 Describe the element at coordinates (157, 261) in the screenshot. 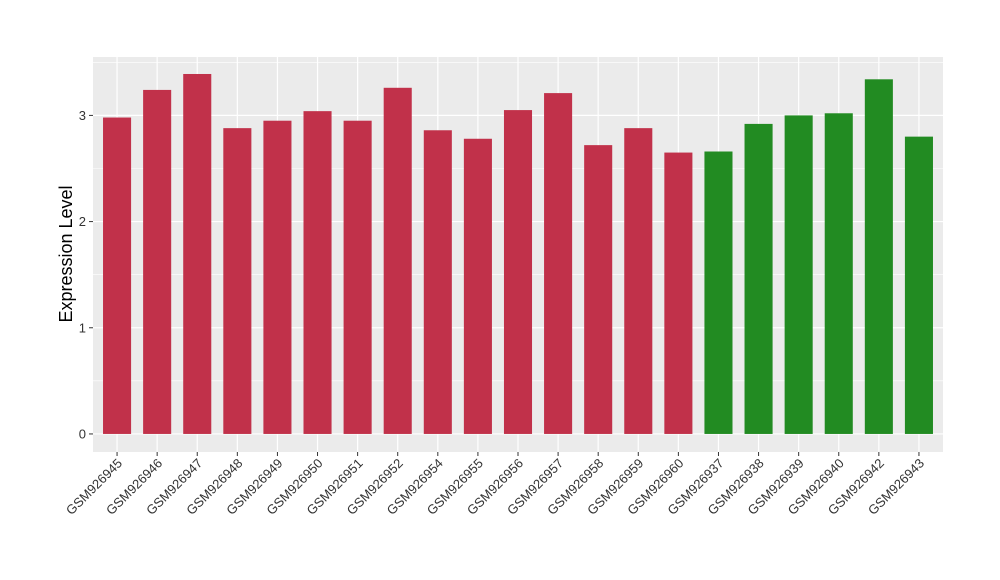

I see `bar-GSM926946` at that location.